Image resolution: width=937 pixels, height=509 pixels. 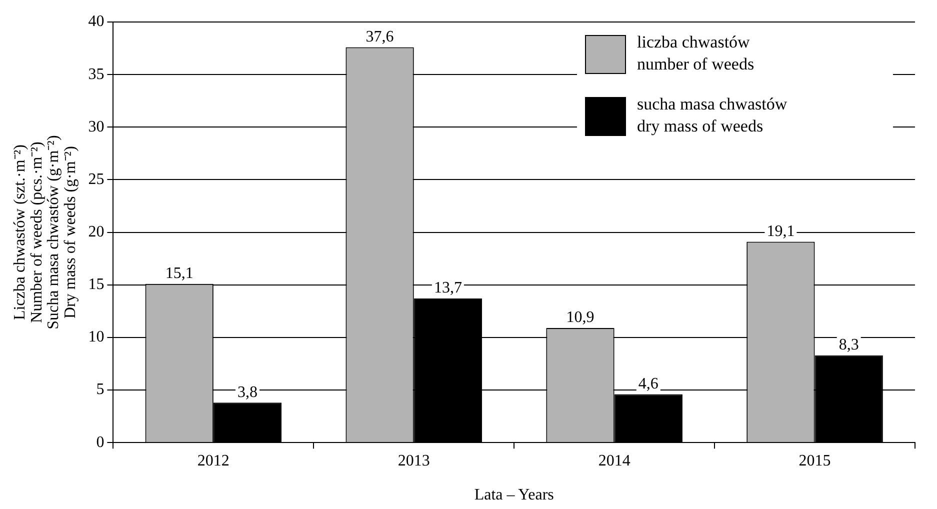 I want to click on y-axis-title: Liczba chwastów (szt.·m⁻²) Number of weeds (pcs.·m⁻²) Sucha masa chwastów (g·m⁻²) Dry mass of weeds (g·m⁻²), so click(x=46, y=232).